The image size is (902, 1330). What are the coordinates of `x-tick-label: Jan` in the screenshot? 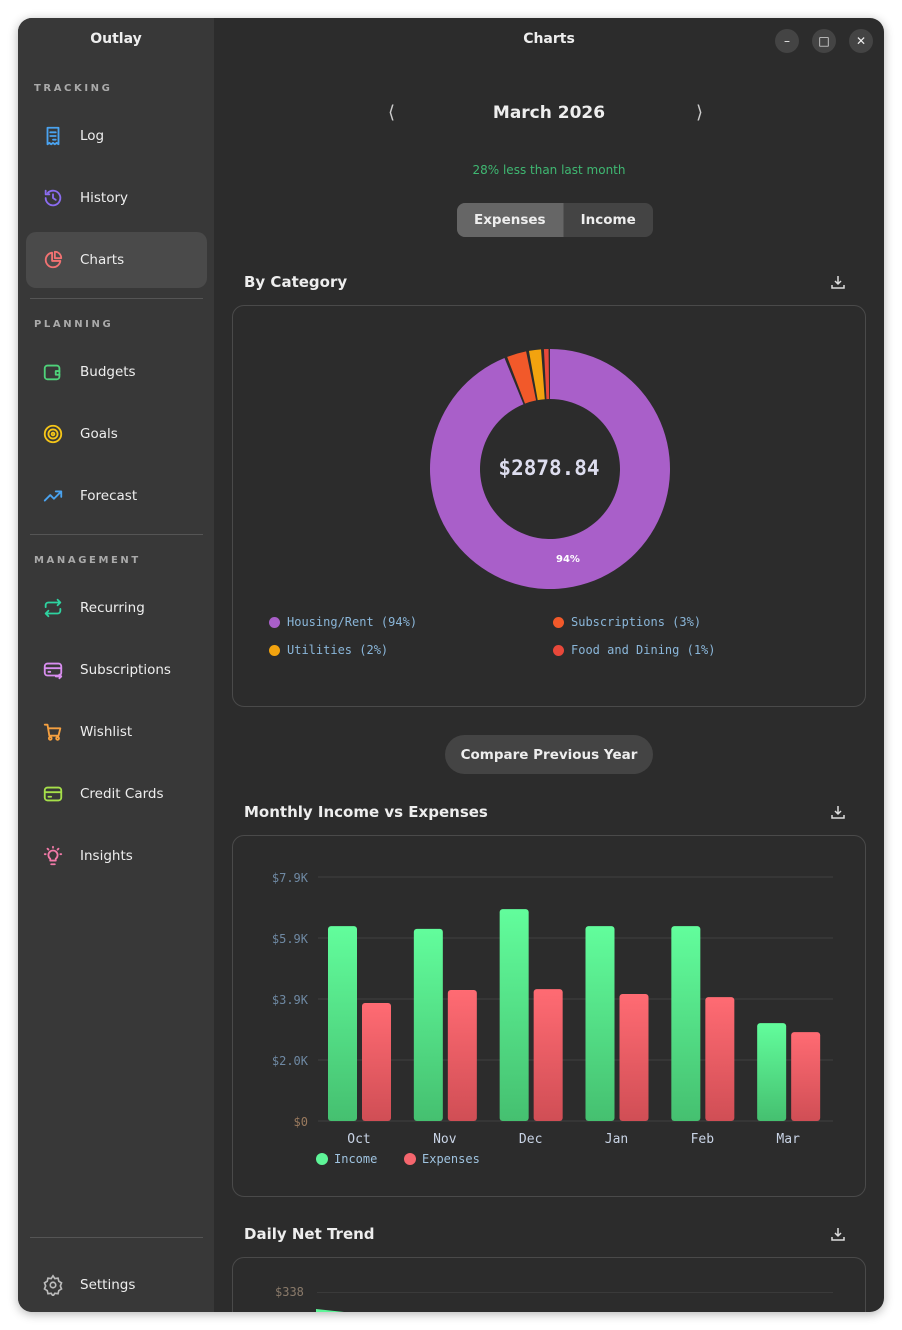 It's located at (616, 1139).